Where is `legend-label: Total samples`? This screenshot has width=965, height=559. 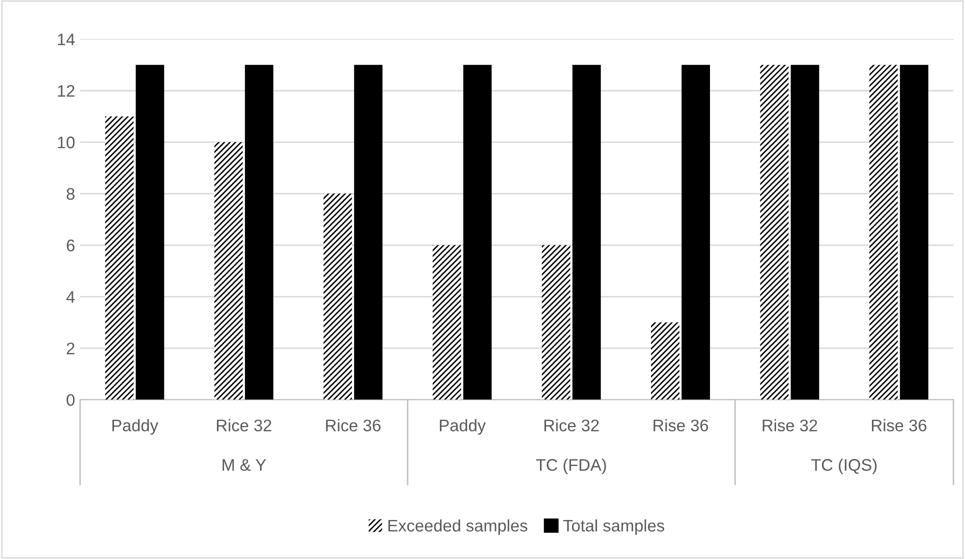
legend-label: Total samples is located at coordinates (613, 527).